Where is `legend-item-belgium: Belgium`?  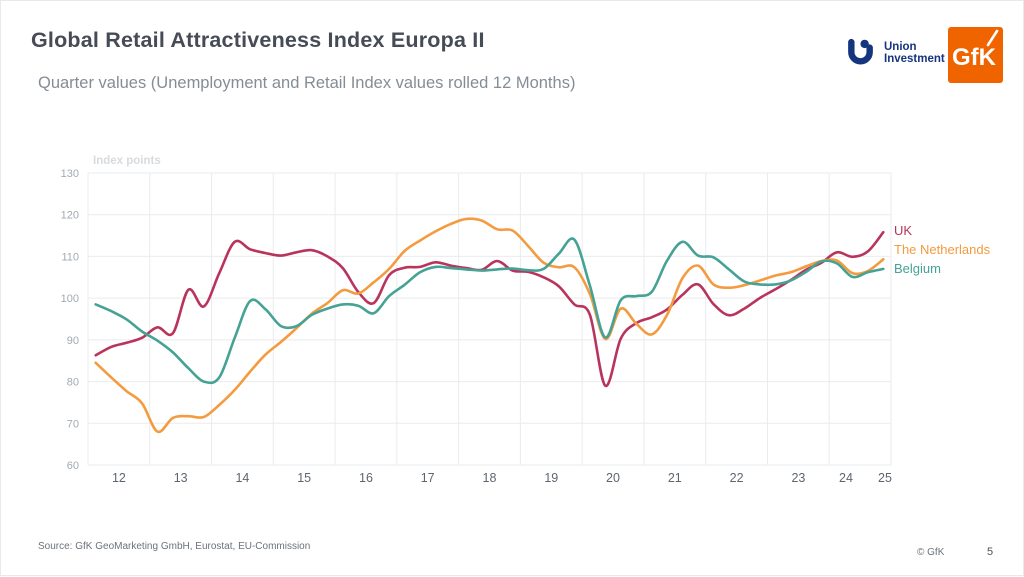
legend-item-belgium: Belgium is located at coordinates (917, 268).